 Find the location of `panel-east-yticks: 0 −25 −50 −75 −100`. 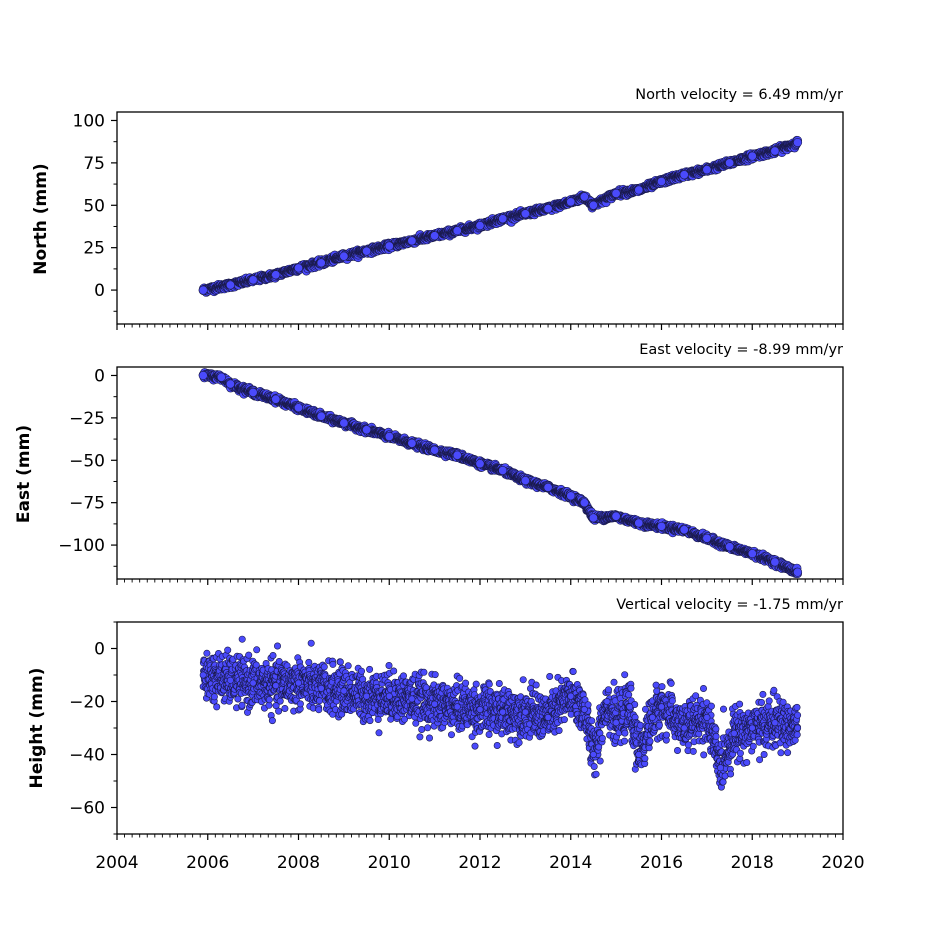

panel-east-yticks: 0 −25 −50 −75 −100 is located at coordinates (87, 466).